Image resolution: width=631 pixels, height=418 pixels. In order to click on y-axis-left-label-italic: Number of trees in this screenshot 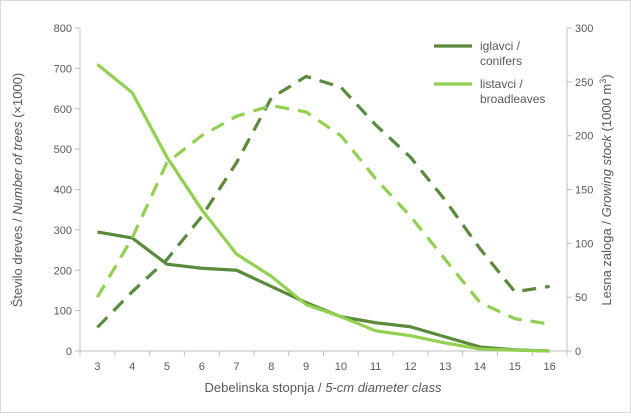, I will do `click(17, 168)`.